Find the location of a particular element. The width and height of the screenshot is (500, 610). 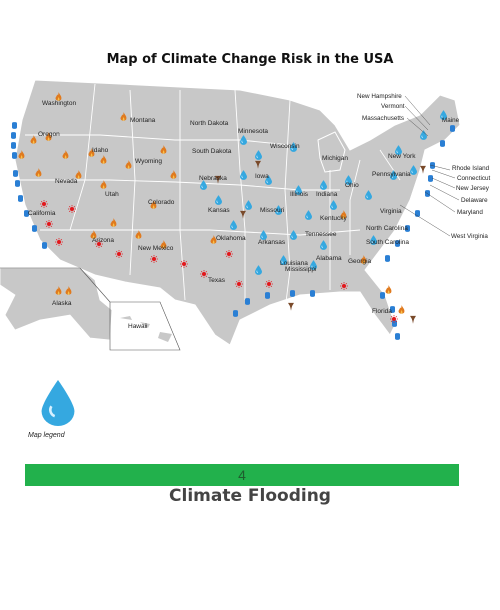

state-label: Mississippi is located at coordinates (300, 269).